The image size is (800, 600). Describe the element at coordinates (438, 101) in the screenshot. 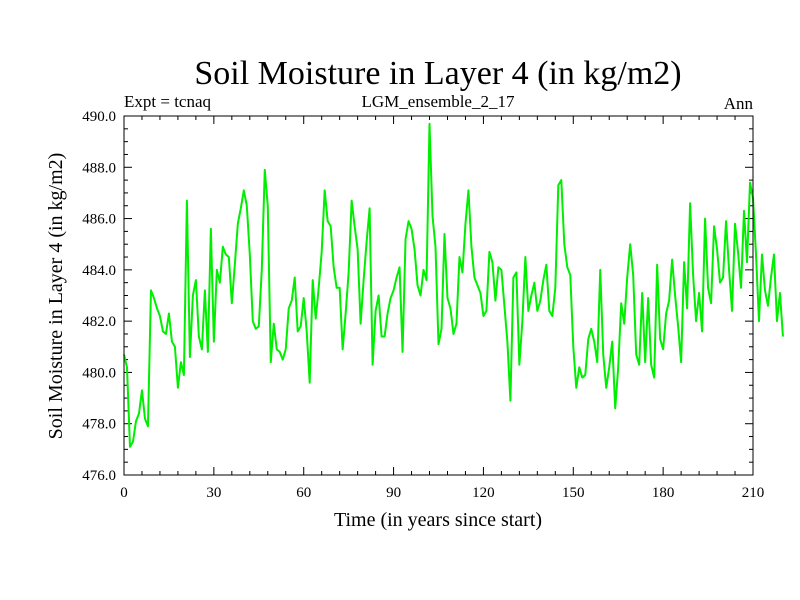

I see `chart-subtitle: LGM_ensemble_2_17` at that location.